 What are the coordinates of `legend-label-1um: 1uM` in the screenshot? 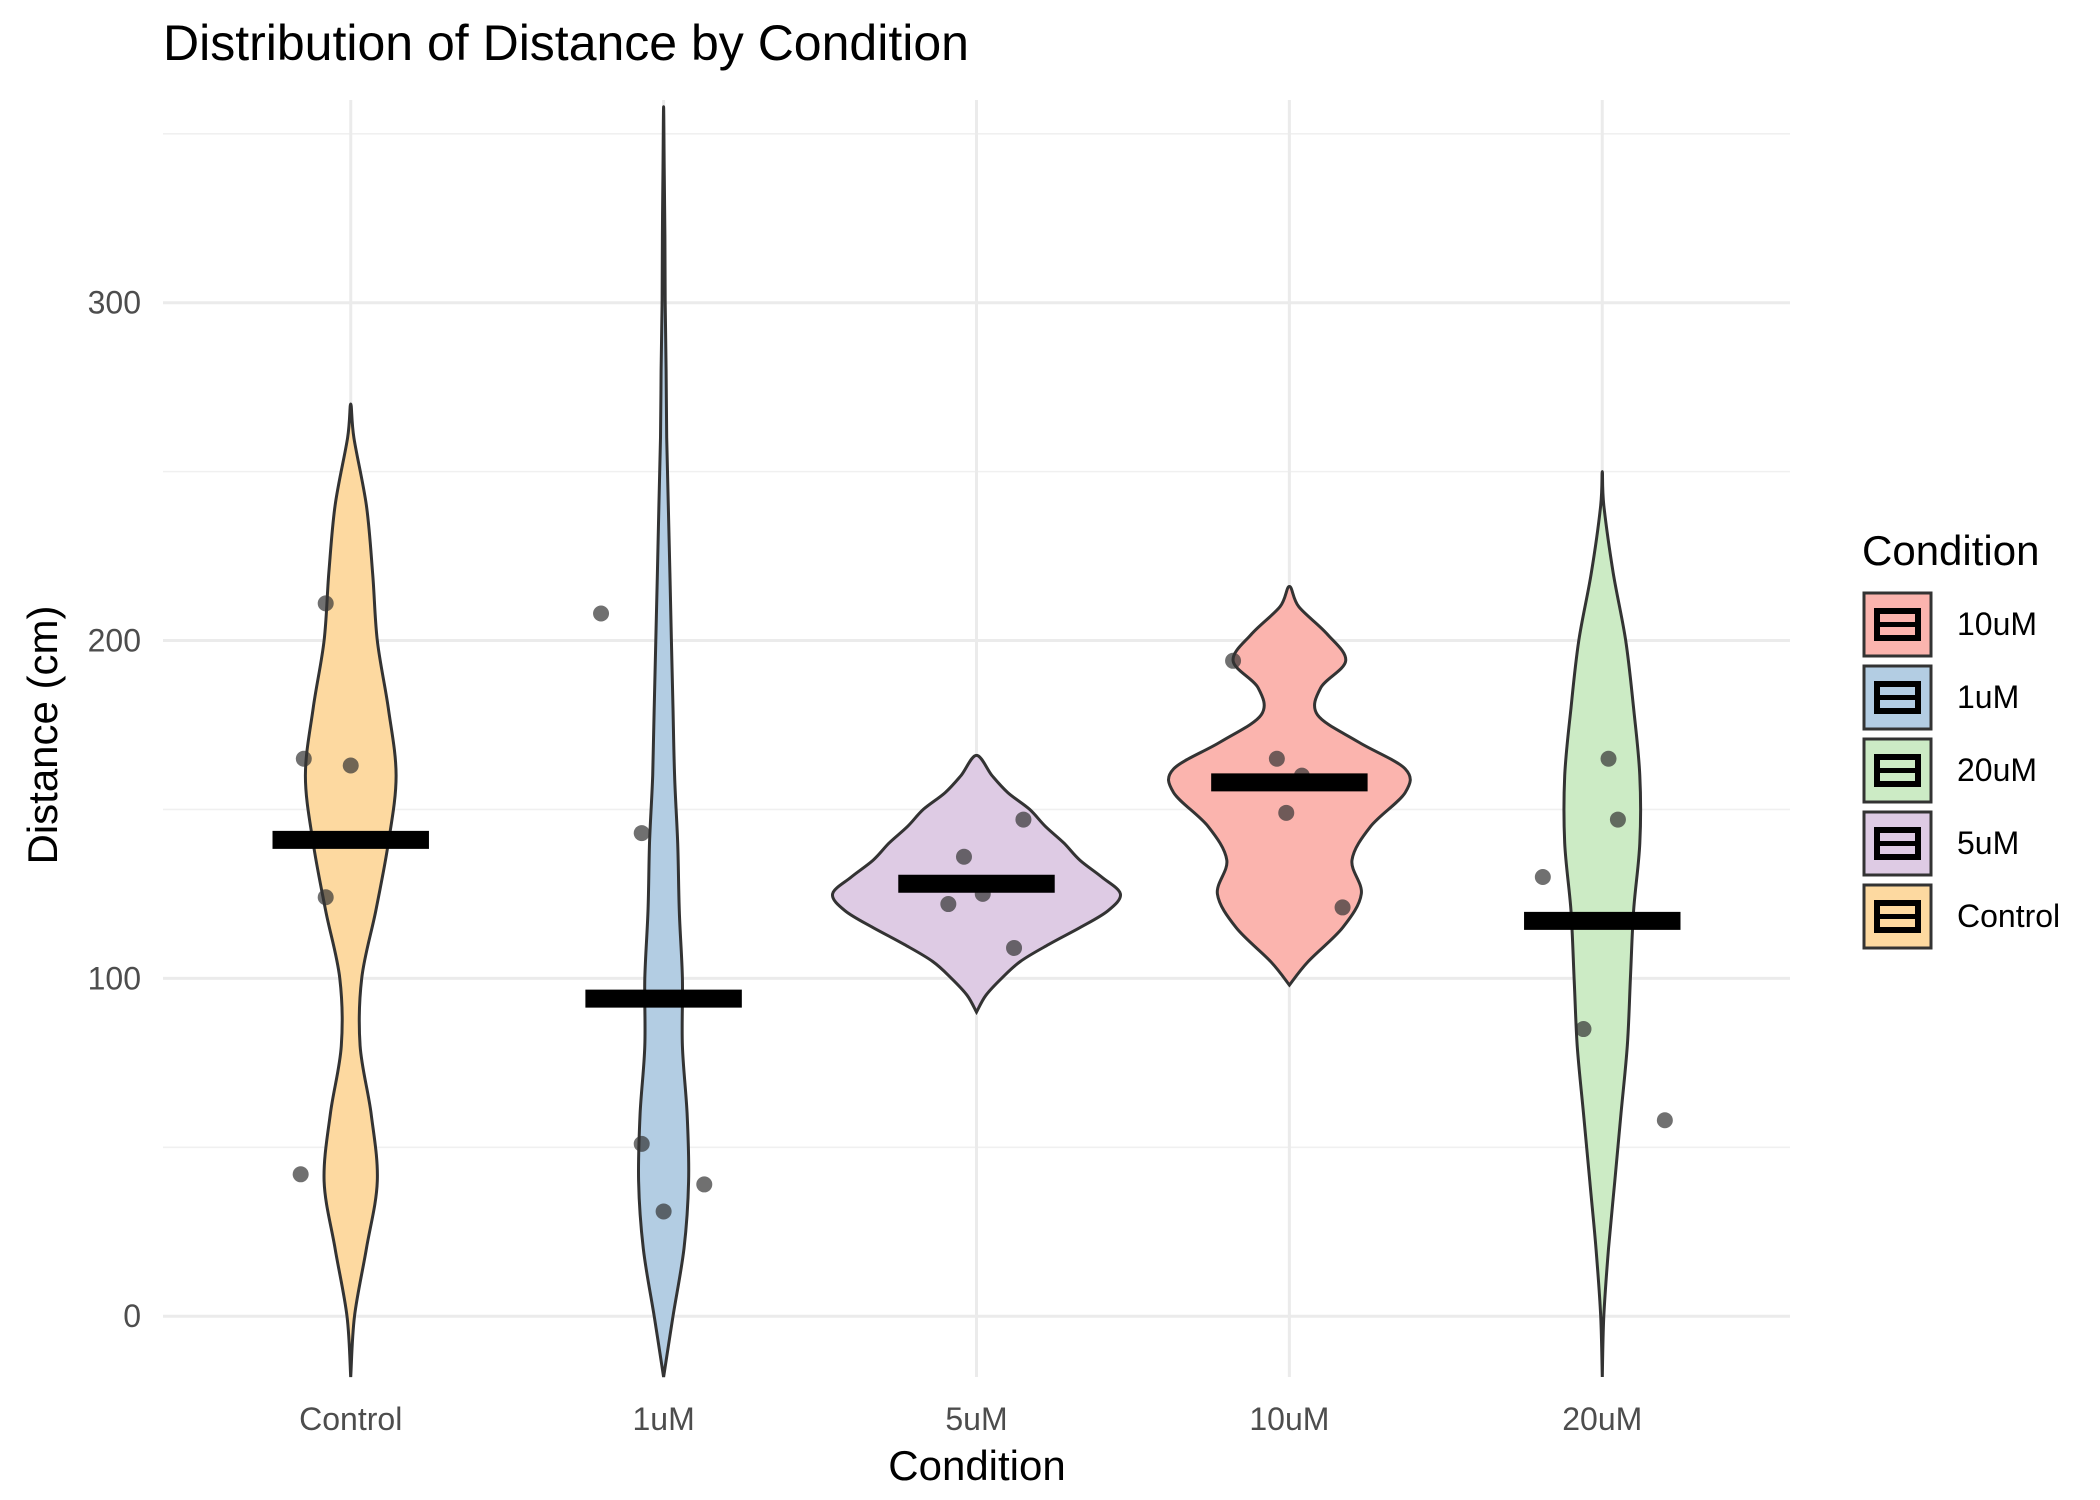 It's located at (1988, 697).